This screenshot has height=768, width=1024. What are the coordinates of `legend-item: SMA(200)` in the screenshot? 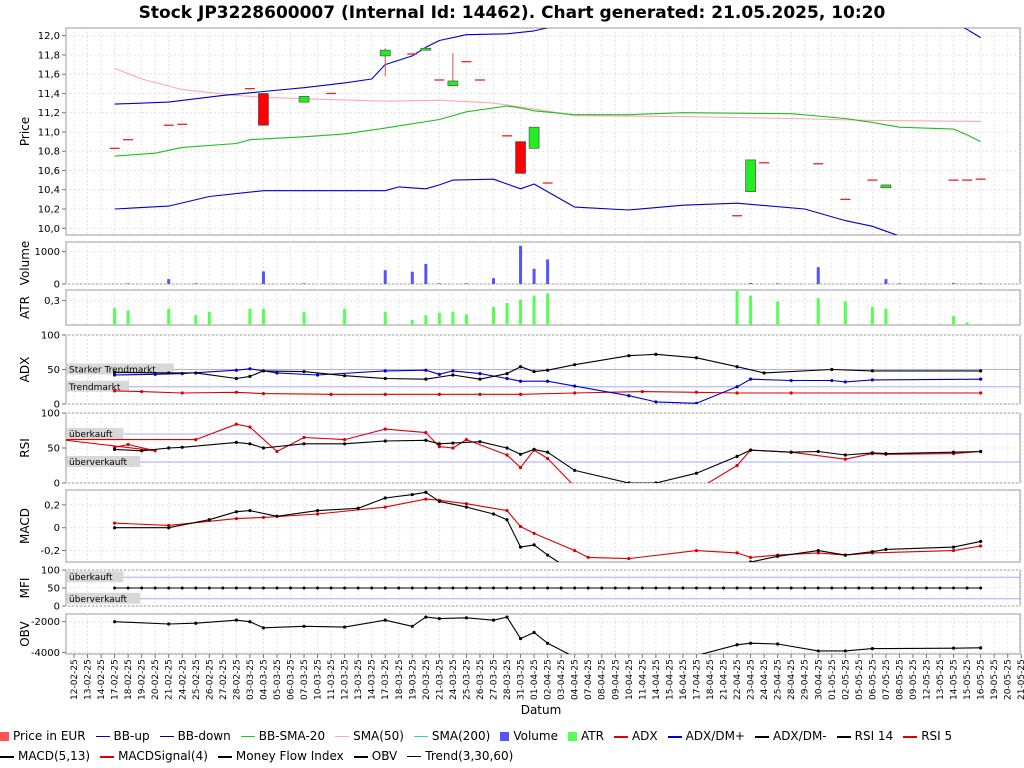 It's located at (452, 736).